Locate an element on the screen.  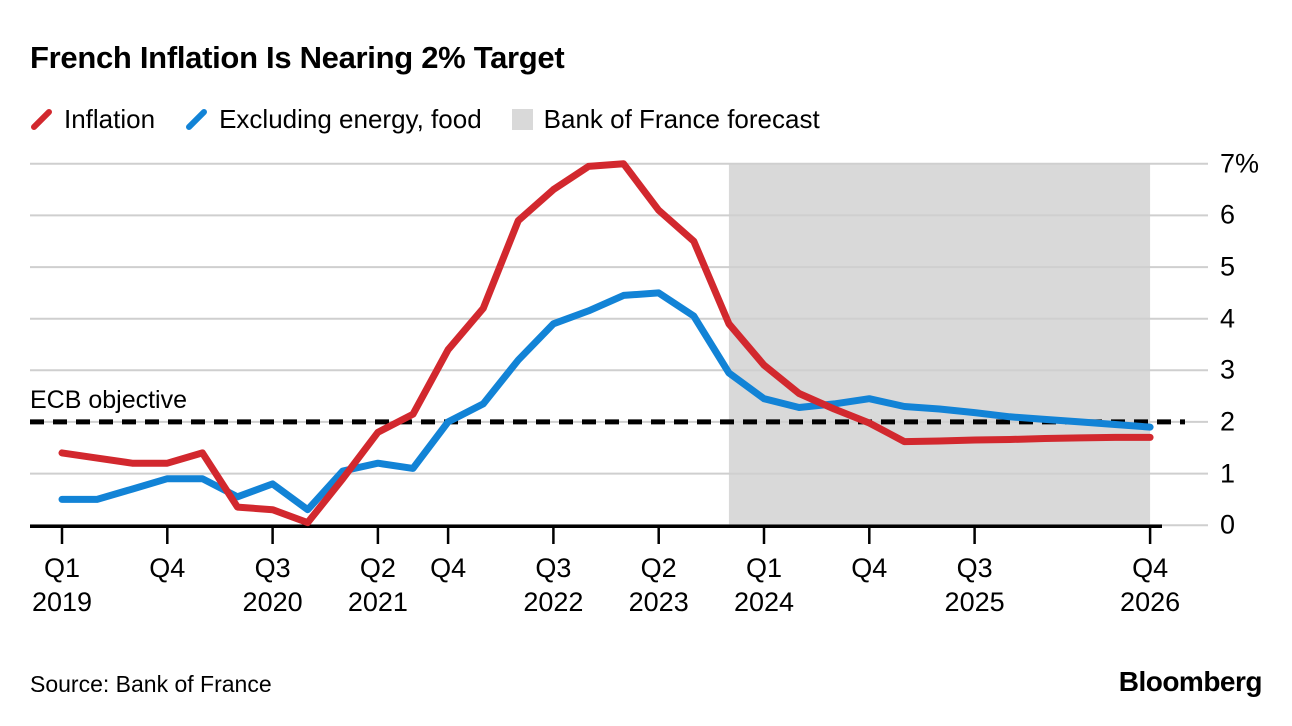
y-axis-tick-label: 7% is located at coordinates (1240, 163).